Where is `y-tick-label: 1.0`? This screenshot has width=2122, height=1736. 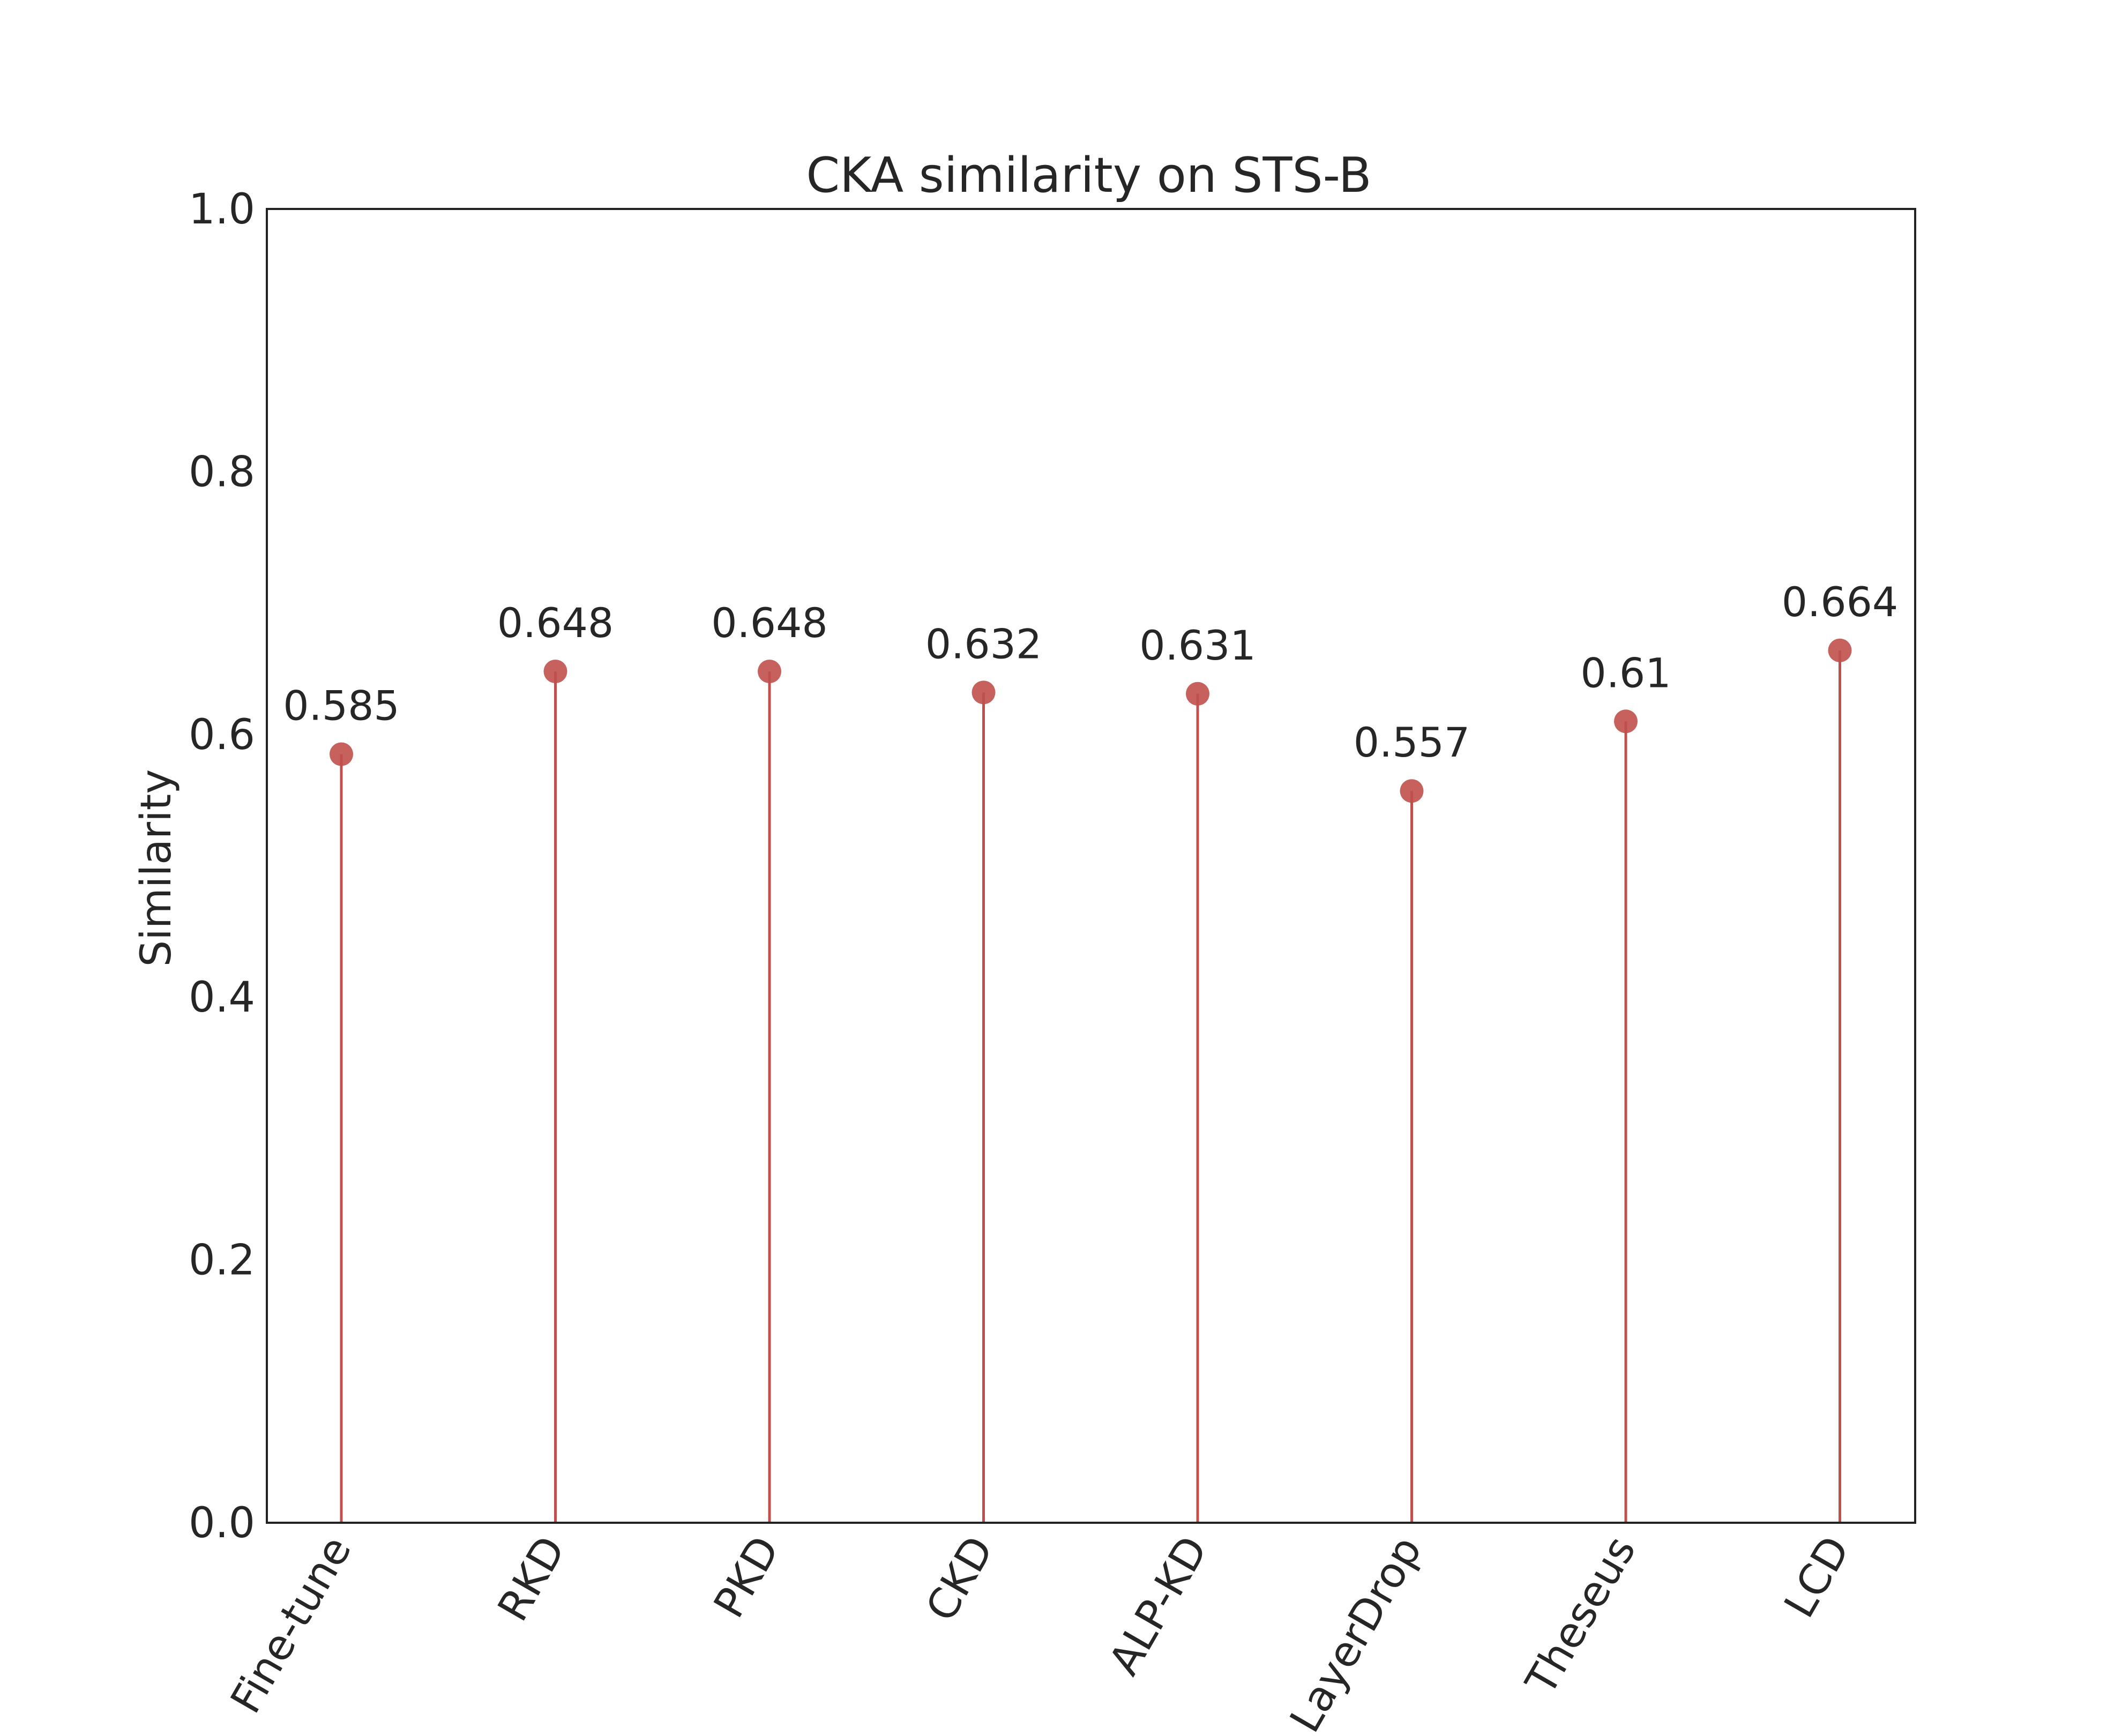 y-tick-label: 1.0 is located at coordinates (222, 209).